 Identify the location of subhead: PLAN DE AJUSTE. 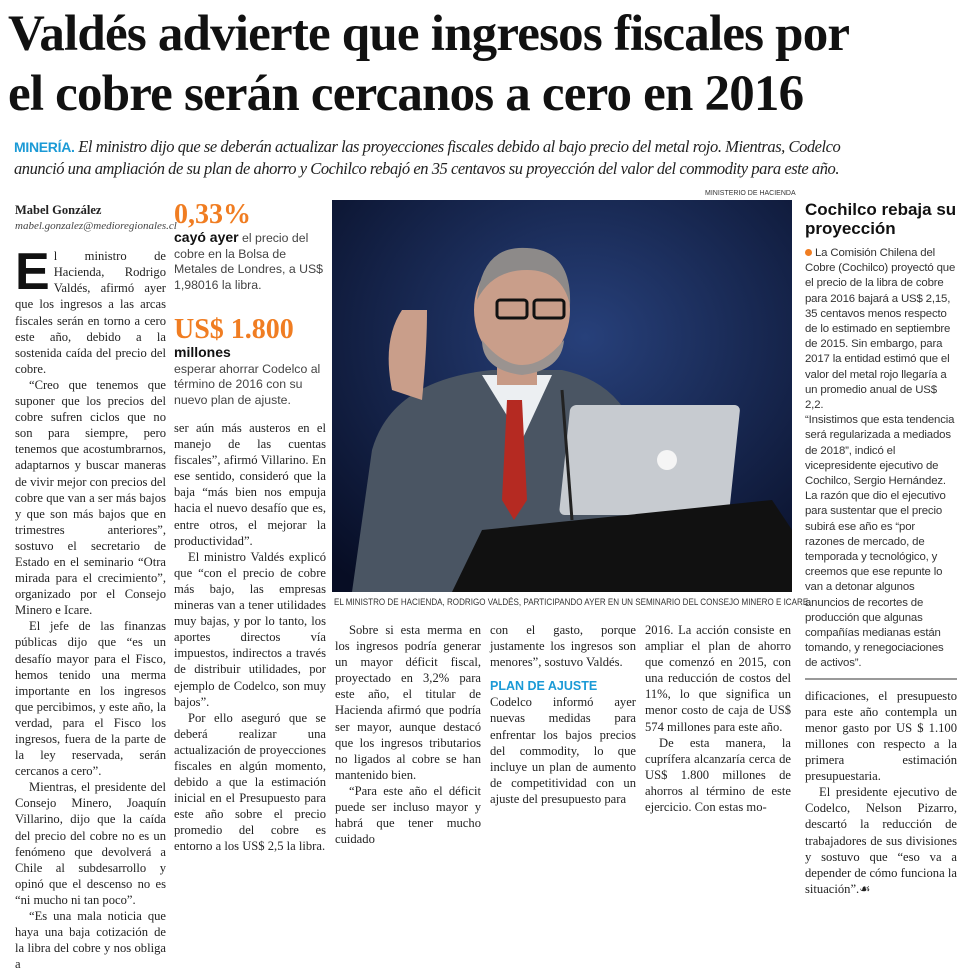
(544, 686).